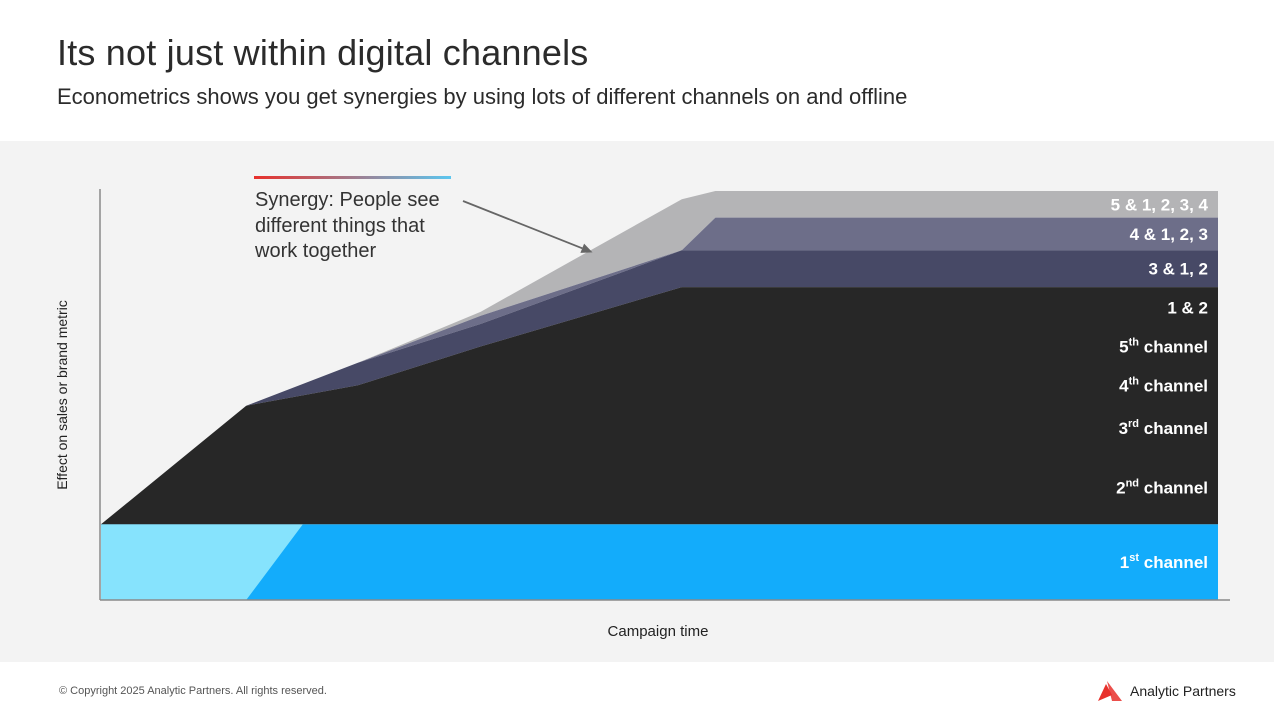 The height and width of the screenshot is (715, 1274). Describe the element at coordinates (1164, 562) in the screenshot. I see `series-label: 1st channel` at that location.